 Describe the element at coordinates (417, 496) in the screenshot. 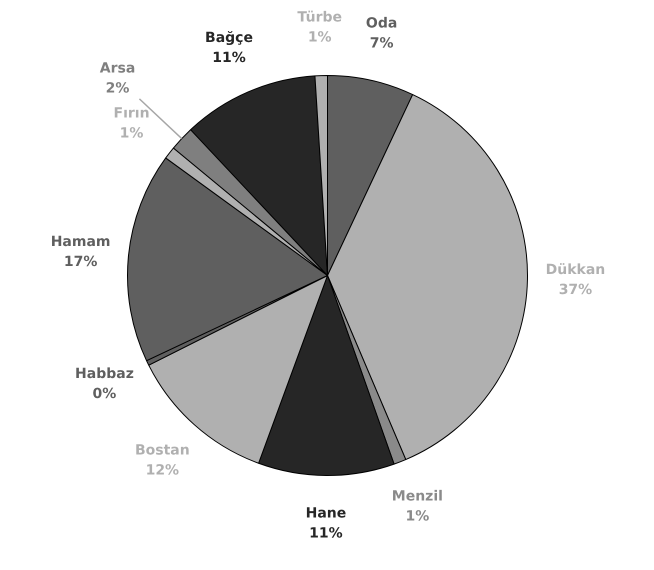

I see `slice-label: Menzil` at that location.